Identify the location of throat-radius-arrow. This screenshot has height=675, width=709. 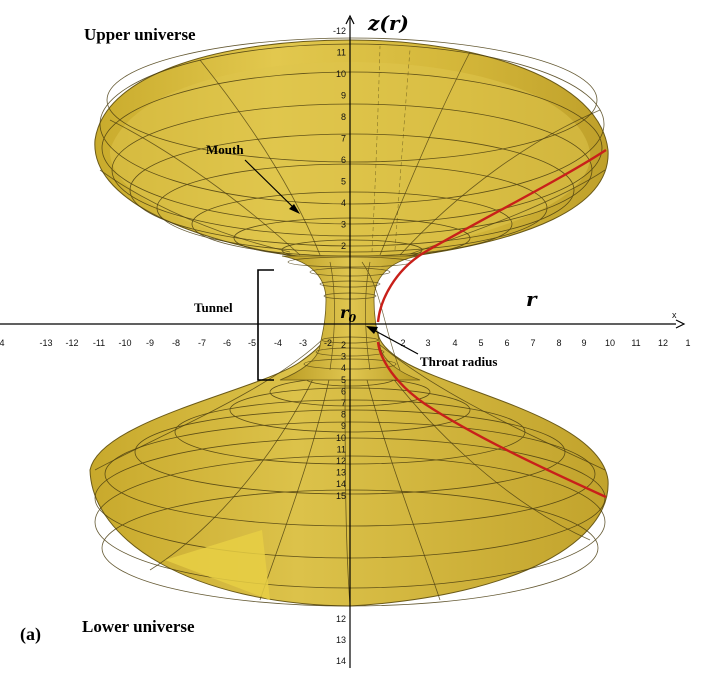
(392, 340).